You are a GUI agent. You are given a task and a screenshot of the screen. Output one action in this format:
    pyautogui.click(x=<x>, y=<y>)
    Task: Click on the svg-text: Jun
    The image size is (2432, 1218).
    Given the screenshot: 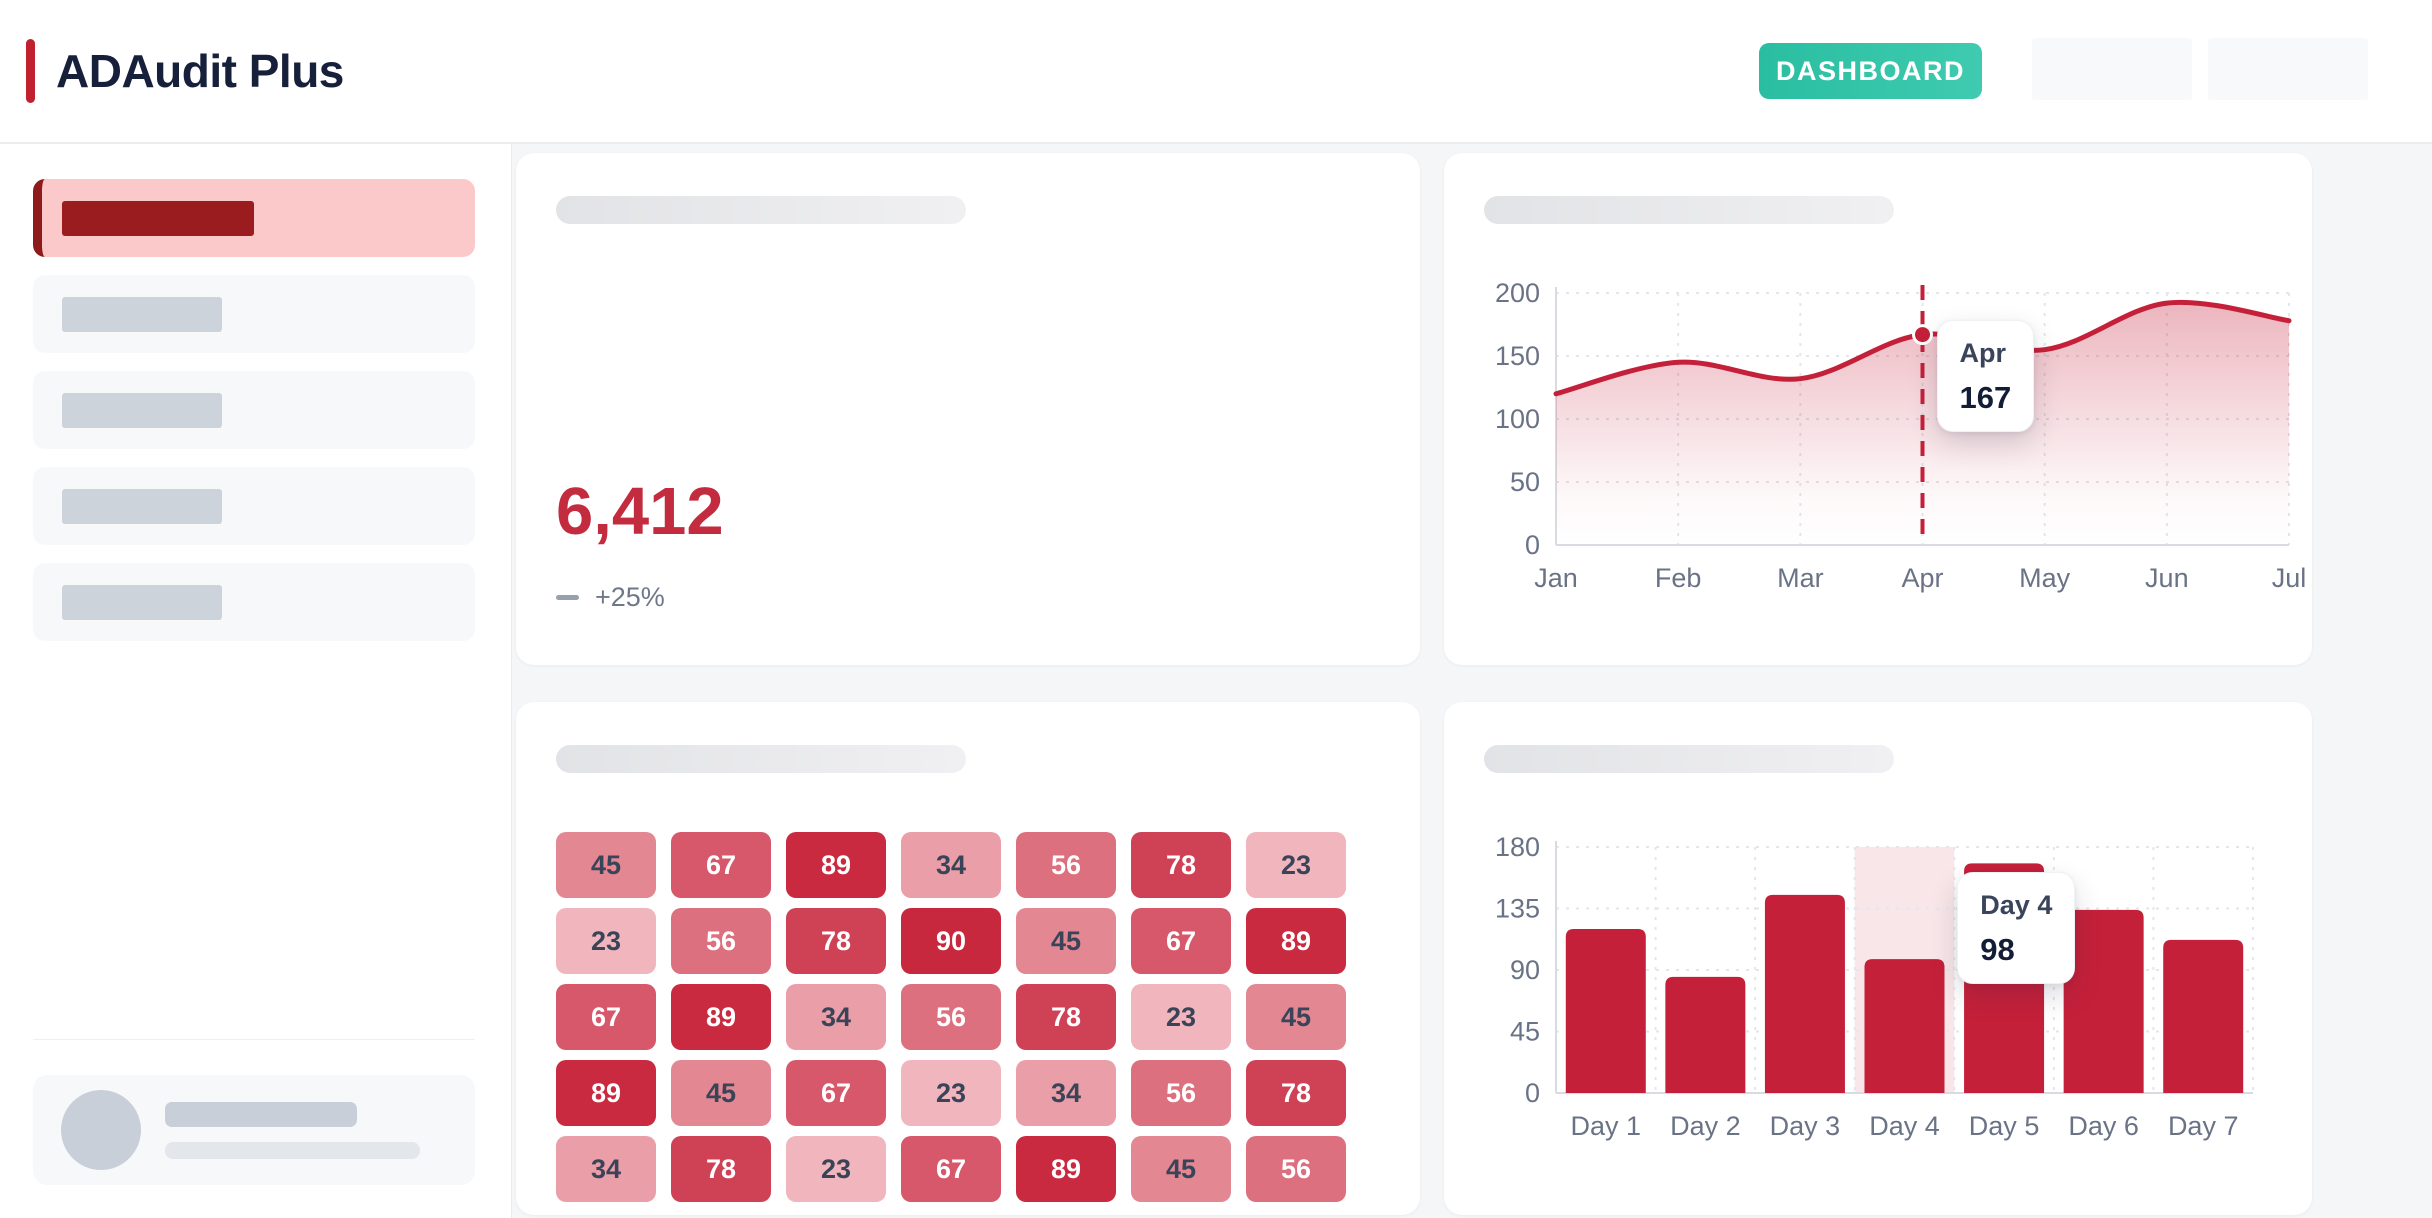 What is the action you would take?
    pyautogui.click(x=2167, y=578)
    